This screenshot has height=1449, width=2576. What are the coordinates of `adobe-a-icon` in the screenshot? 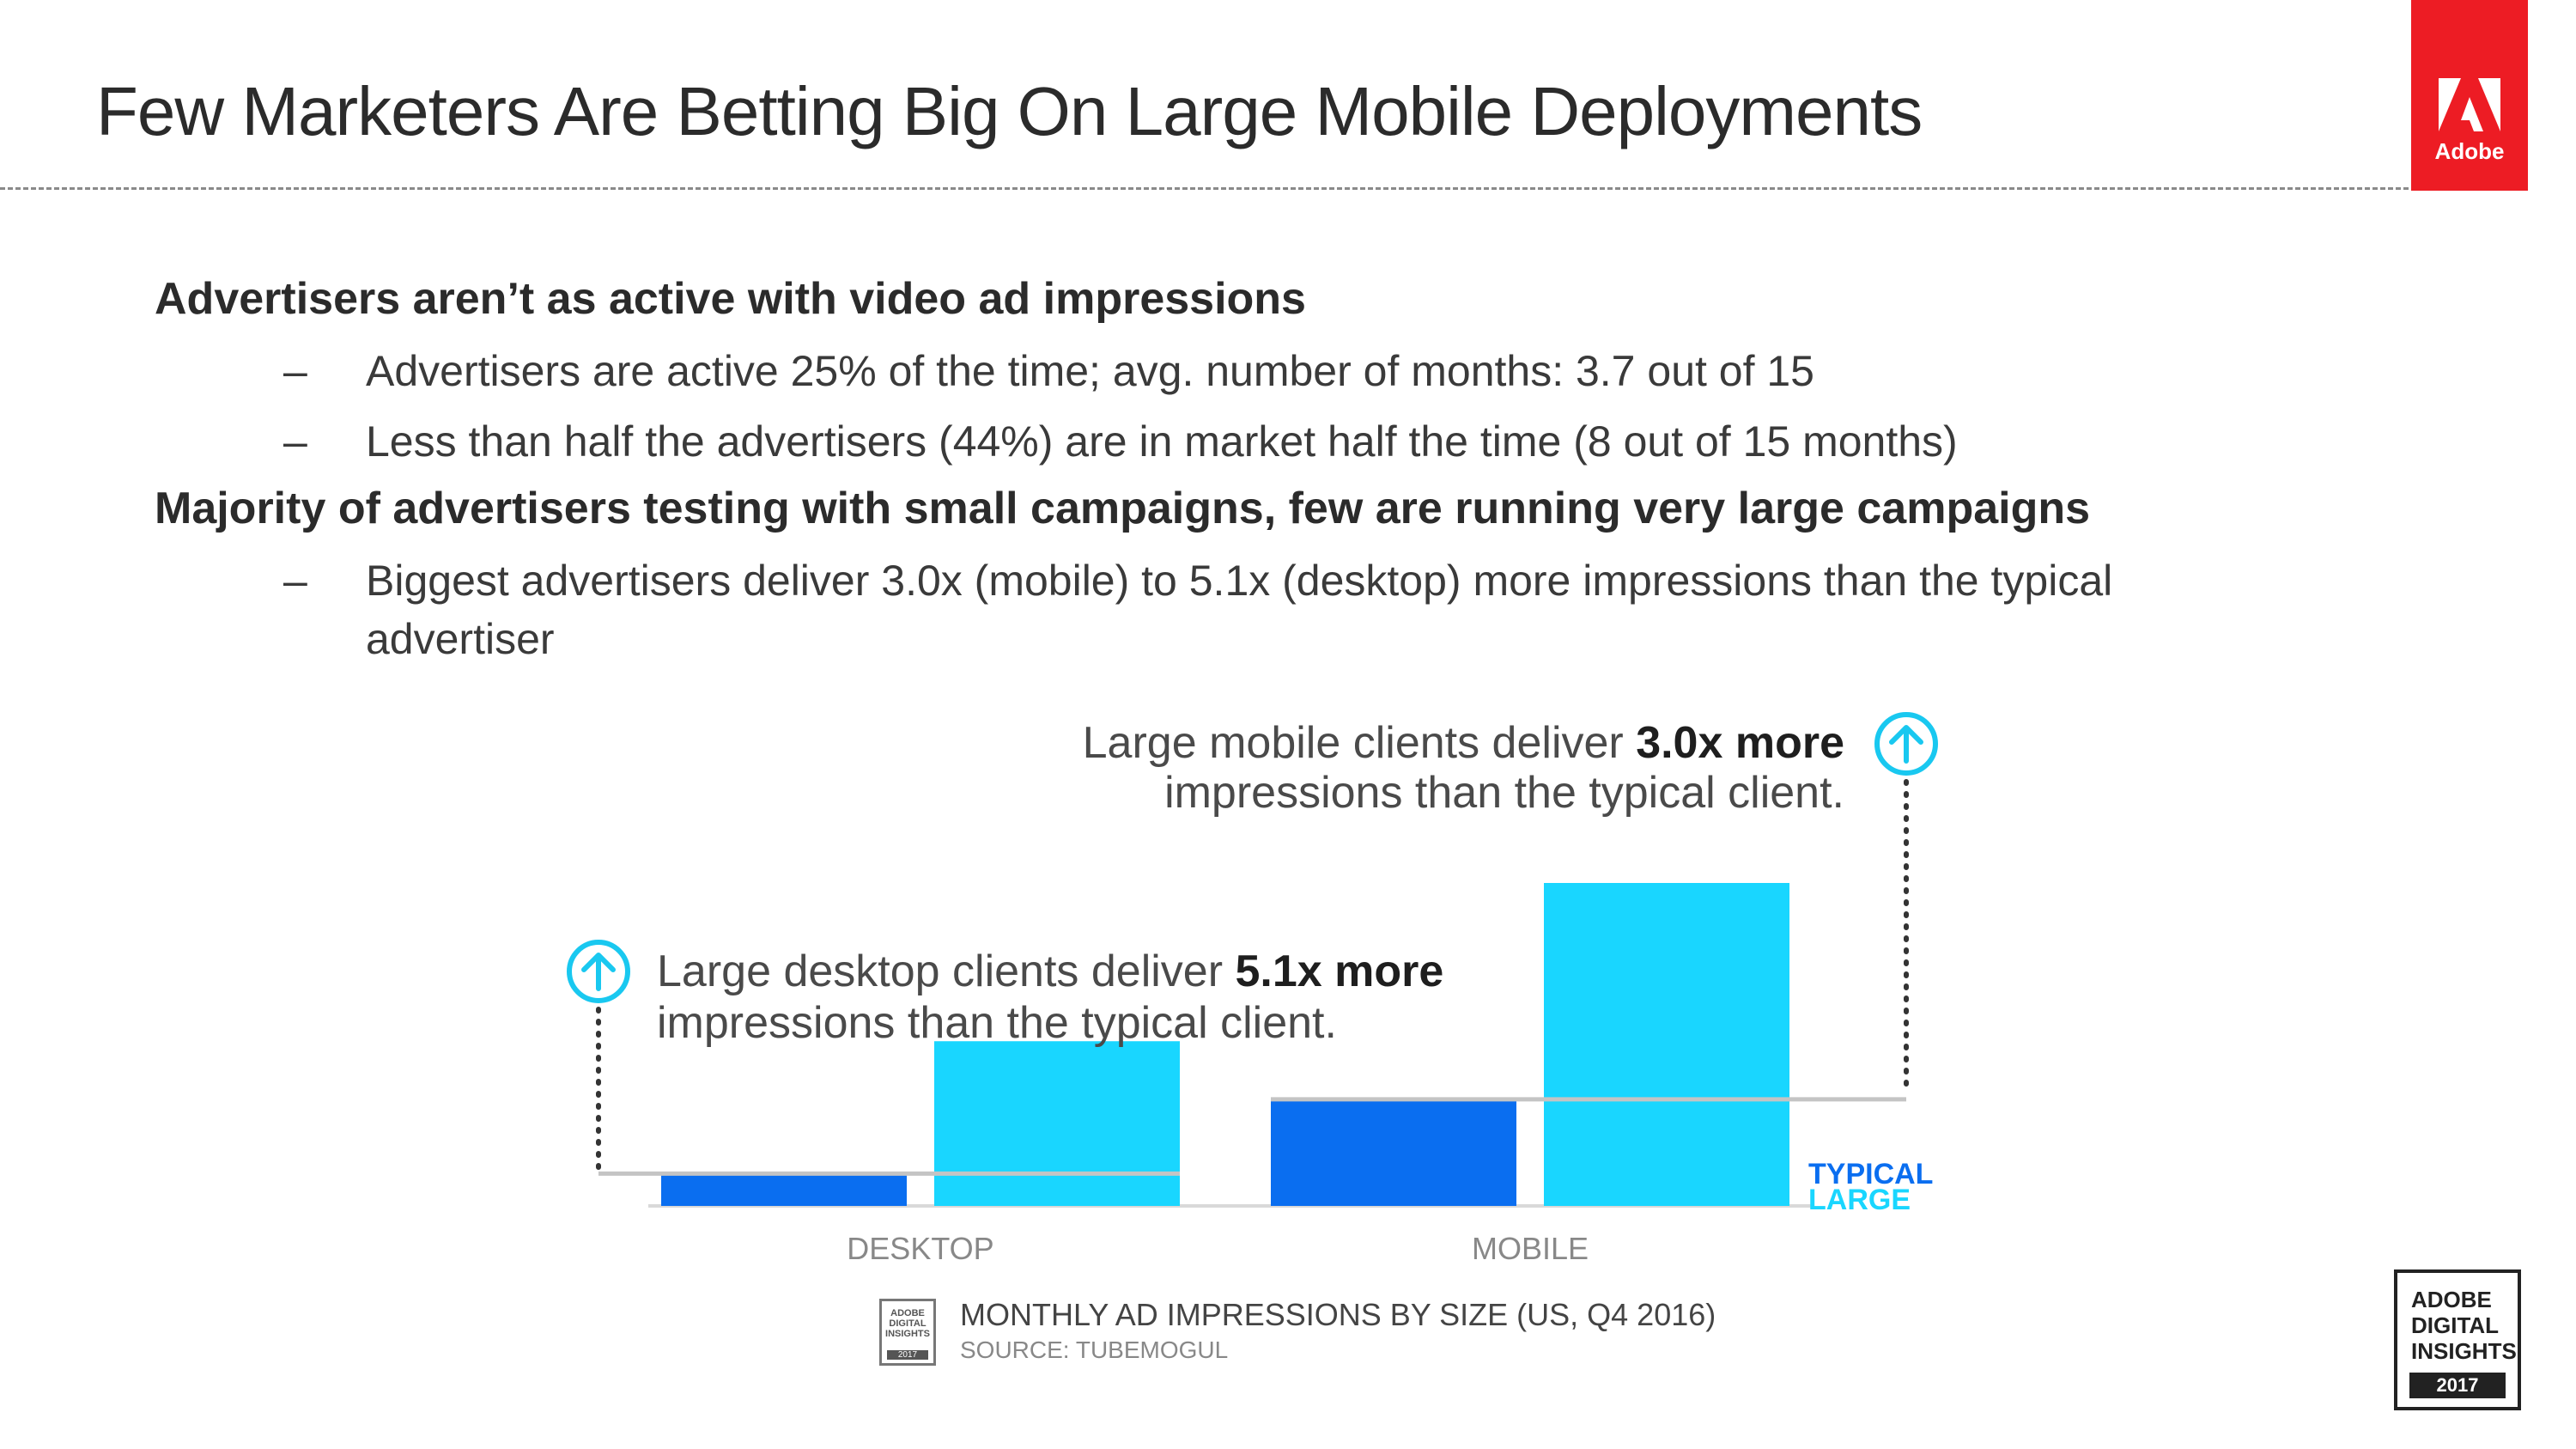 It's located at (2470, 104).